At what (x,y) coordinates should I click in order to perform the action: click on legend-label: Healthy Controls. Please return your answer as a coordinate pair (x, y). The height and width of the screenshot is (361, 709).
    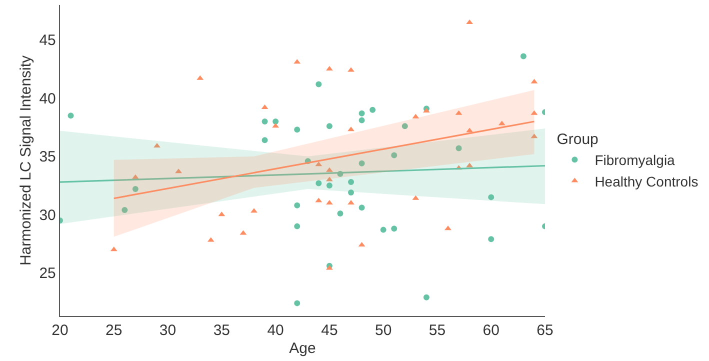
    Looking at the image, I should click on (646, 181).